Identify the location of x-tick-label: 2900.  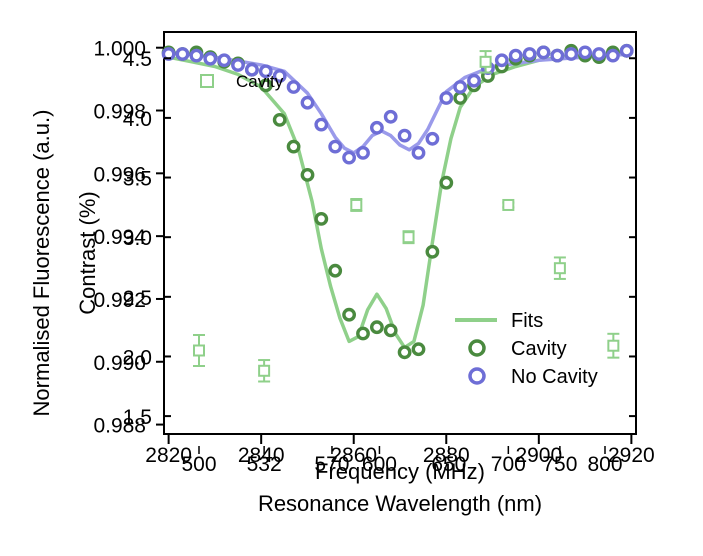
(538, 455).